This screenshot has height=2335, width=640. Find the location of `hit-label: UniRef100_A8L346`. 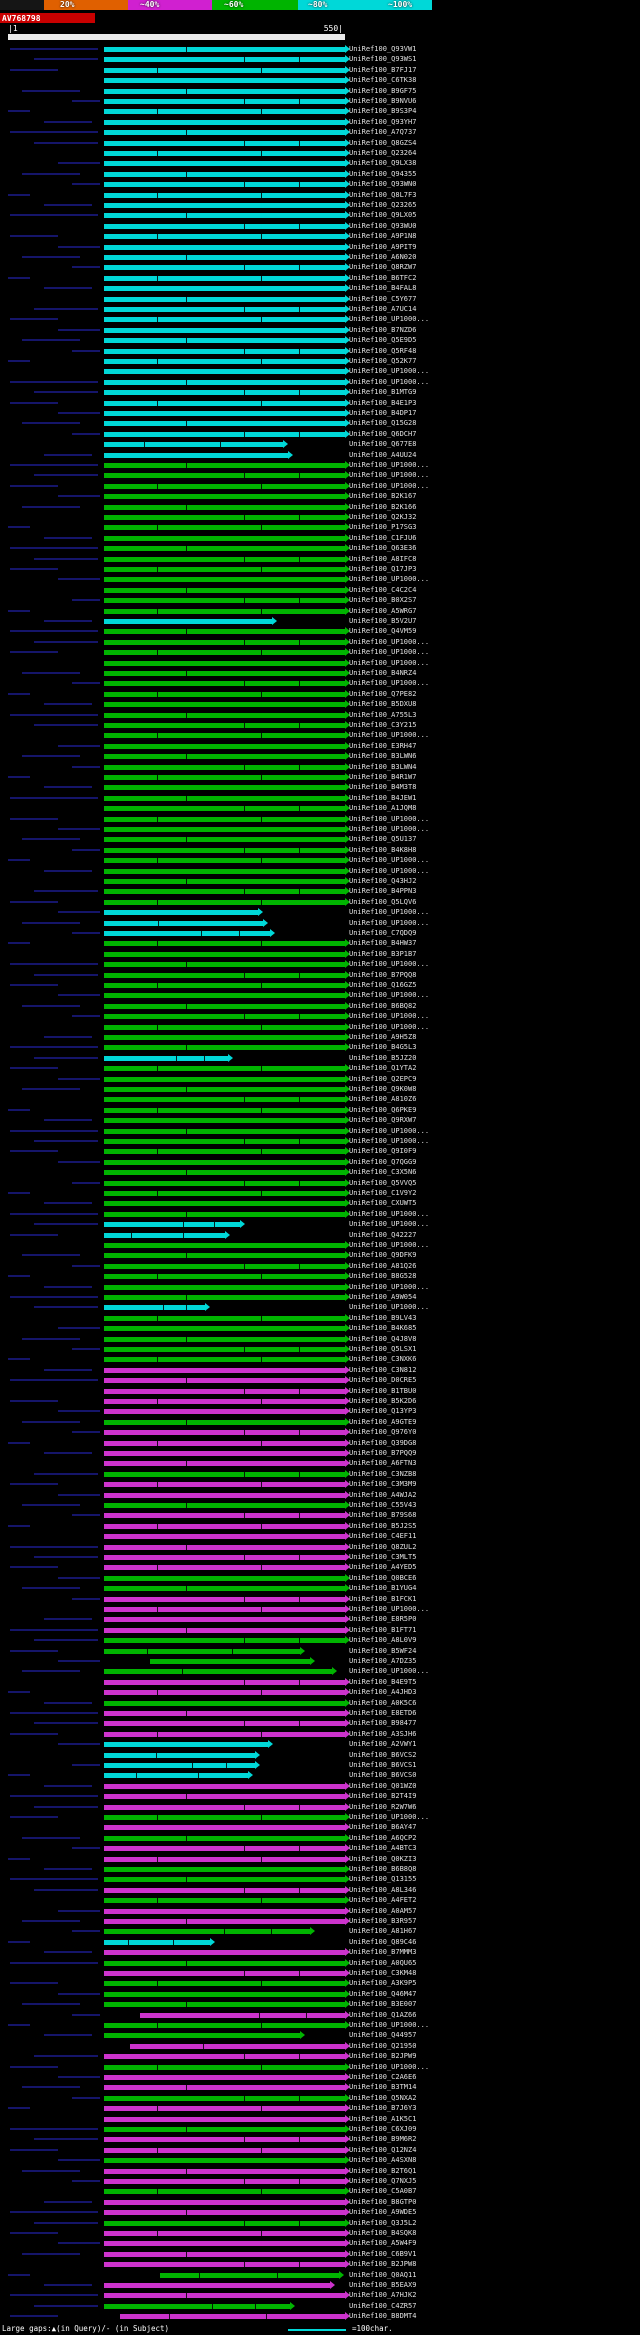

hit-label: UniRef100_A8L346 is located at coordinates (383, 1889).